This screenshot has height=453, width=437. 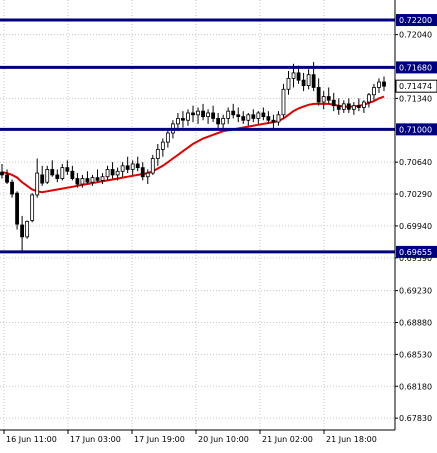 I want to click on y-tick-label: 0.69940, so click(x=415, y=226).